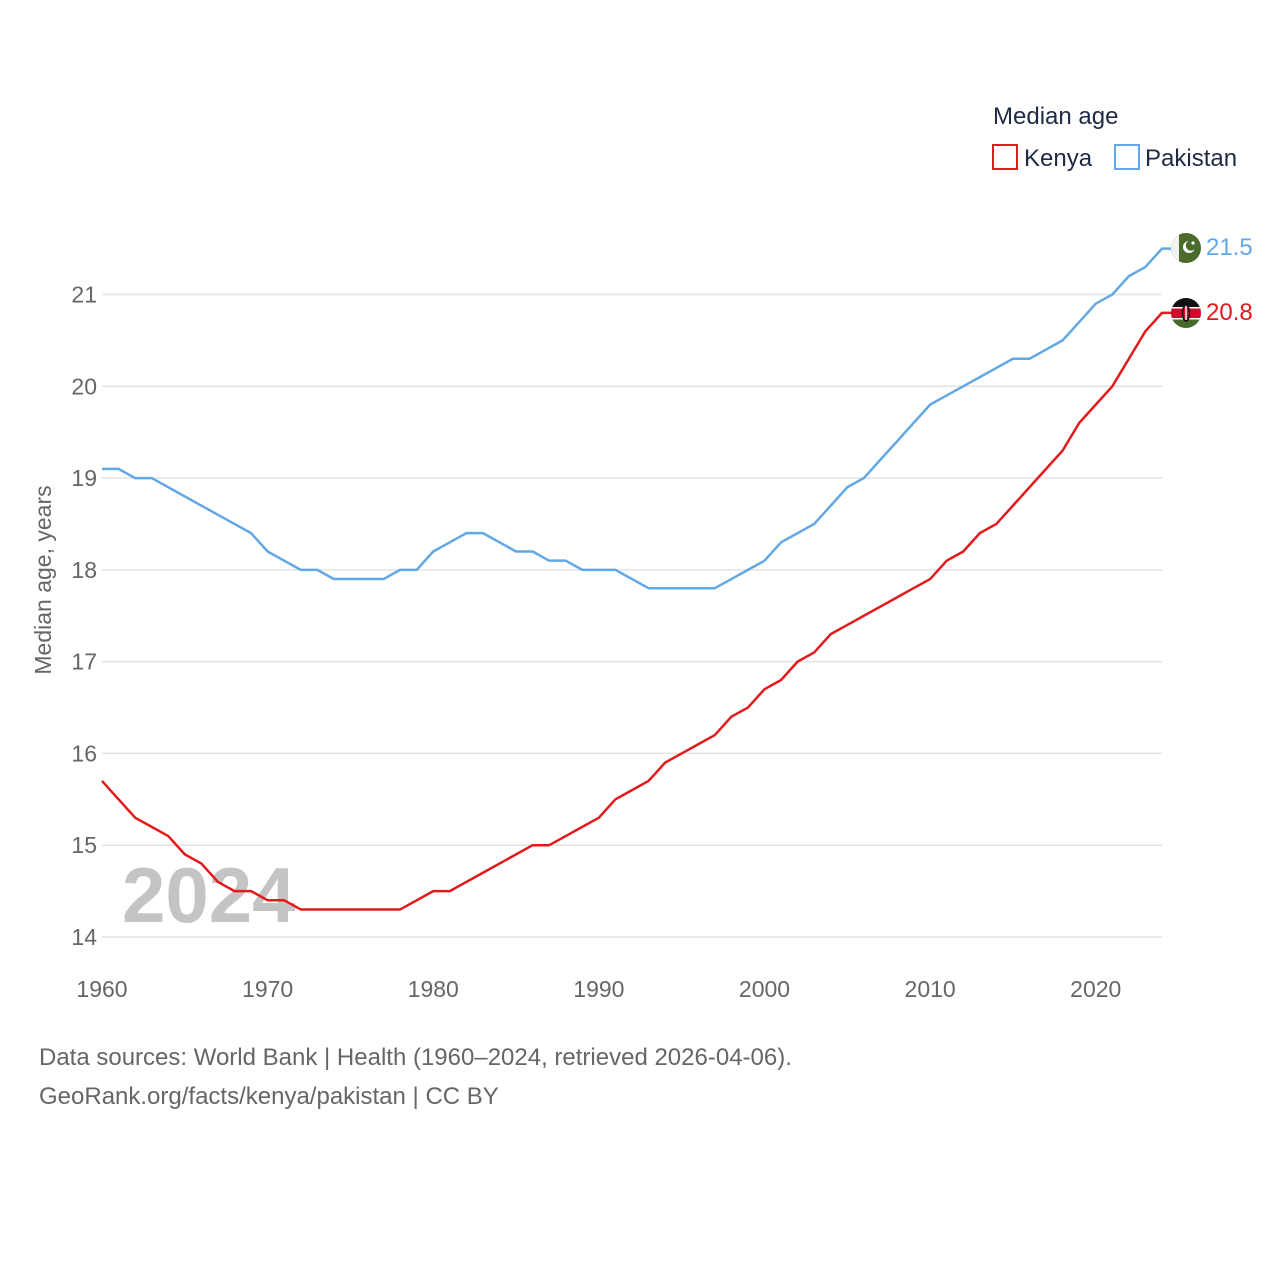  What do you see at coordinates (101, 989) in the screenshot?
I see `x-tick-label: 1960` at bounding box center [101, 989].